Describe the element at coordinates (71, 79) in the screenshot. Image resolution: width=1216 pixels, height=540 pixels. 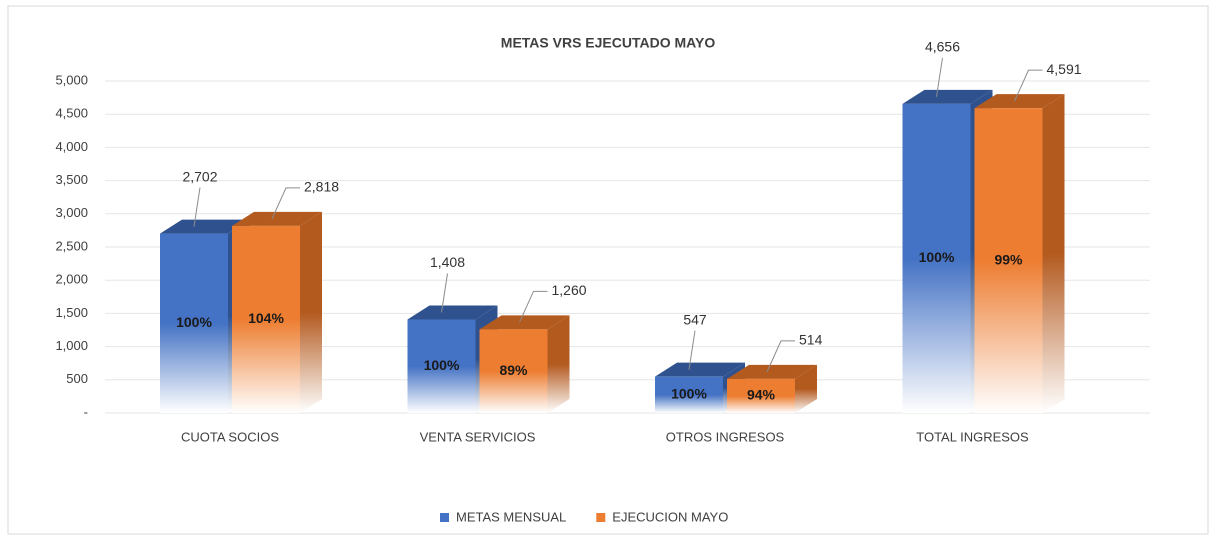
I see `y-tick-label: 5,000` at that location.